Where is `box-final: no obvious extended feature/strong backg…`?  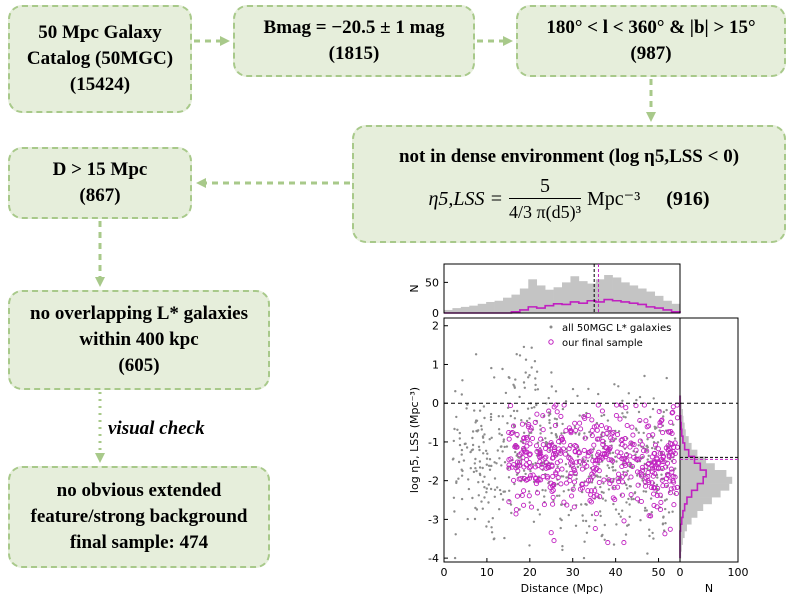 box-final: no obvious extended feature/strong backg… is located at coordinates (139, 517).